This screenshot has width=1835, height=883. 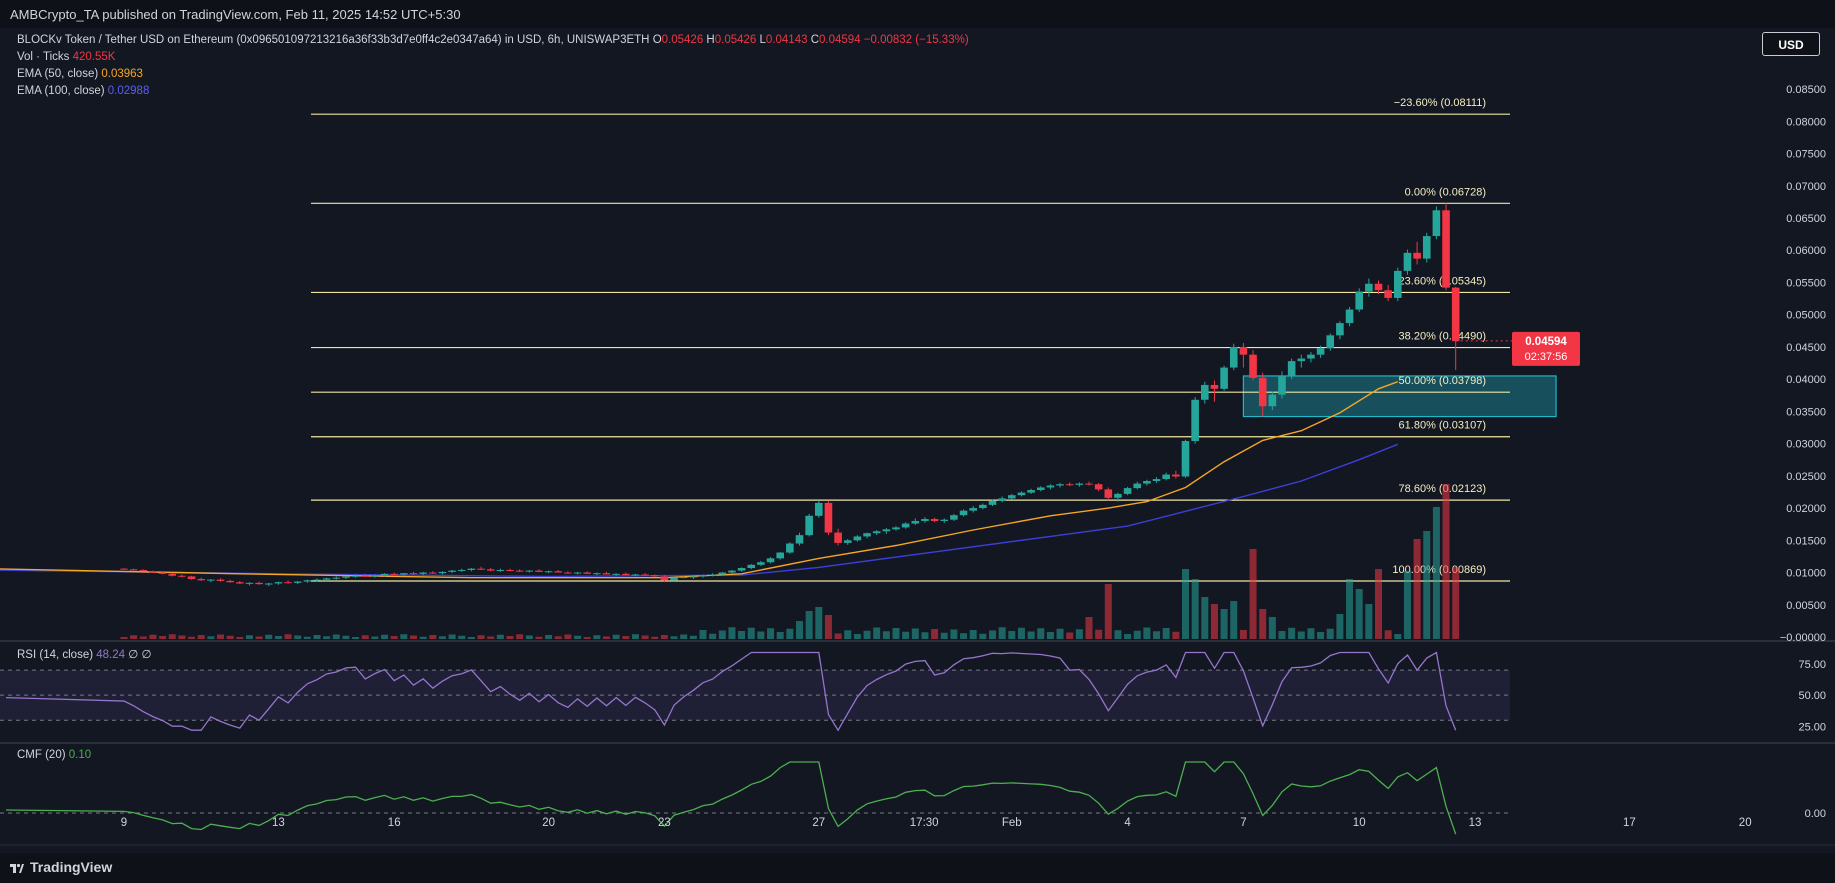 I want to click on h-value: 0.05426, so click(x=735, y=40).